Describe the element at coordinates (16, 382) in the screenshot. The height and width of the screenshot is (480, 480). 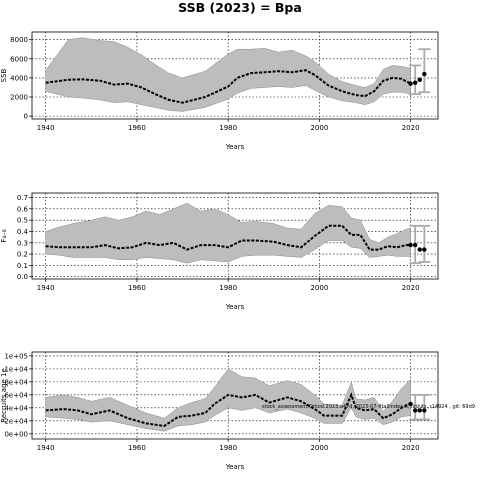
I see `y-tick-label: 8e+04` at that location.